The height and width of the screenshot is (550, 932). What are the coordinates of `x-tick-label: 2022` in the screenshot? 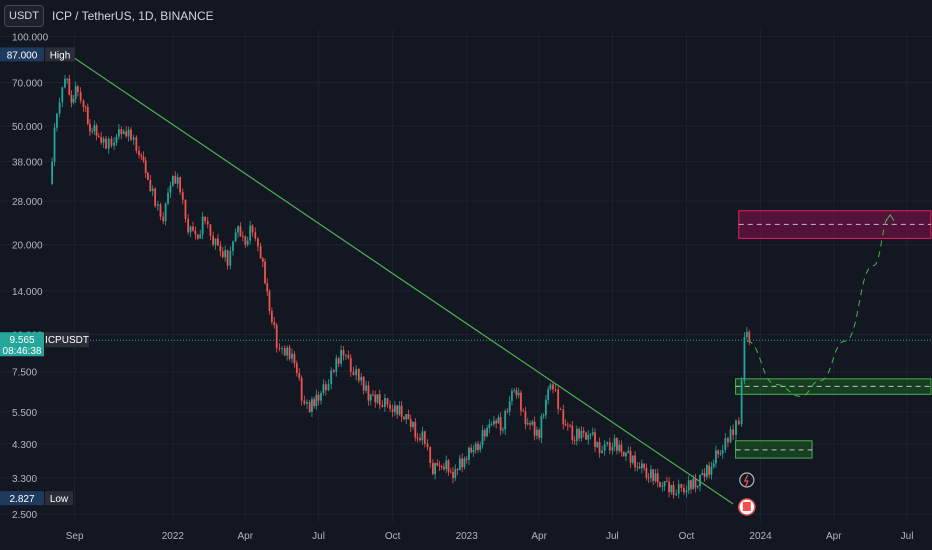 It's located at (173, 536).